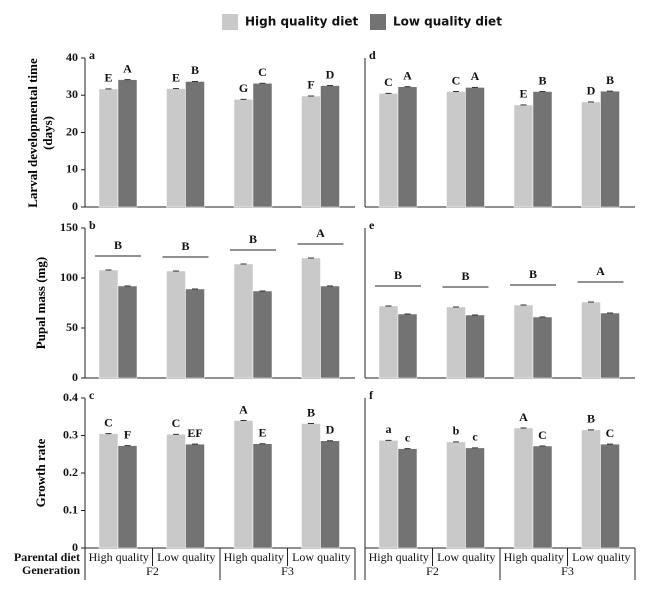  Describe the element at coordinates (70, 509) in the screenshot. I see `y-tick-label: 0.1` at that location.